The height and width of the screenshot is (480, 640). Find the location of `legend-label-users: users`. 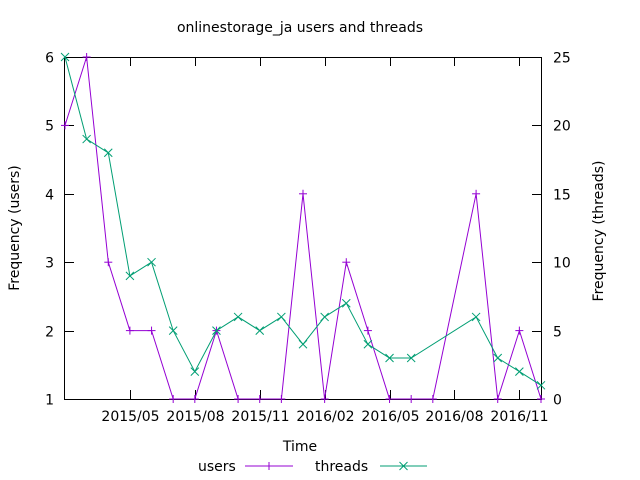

legend-label-users: users is located at coordinates (217, 467).